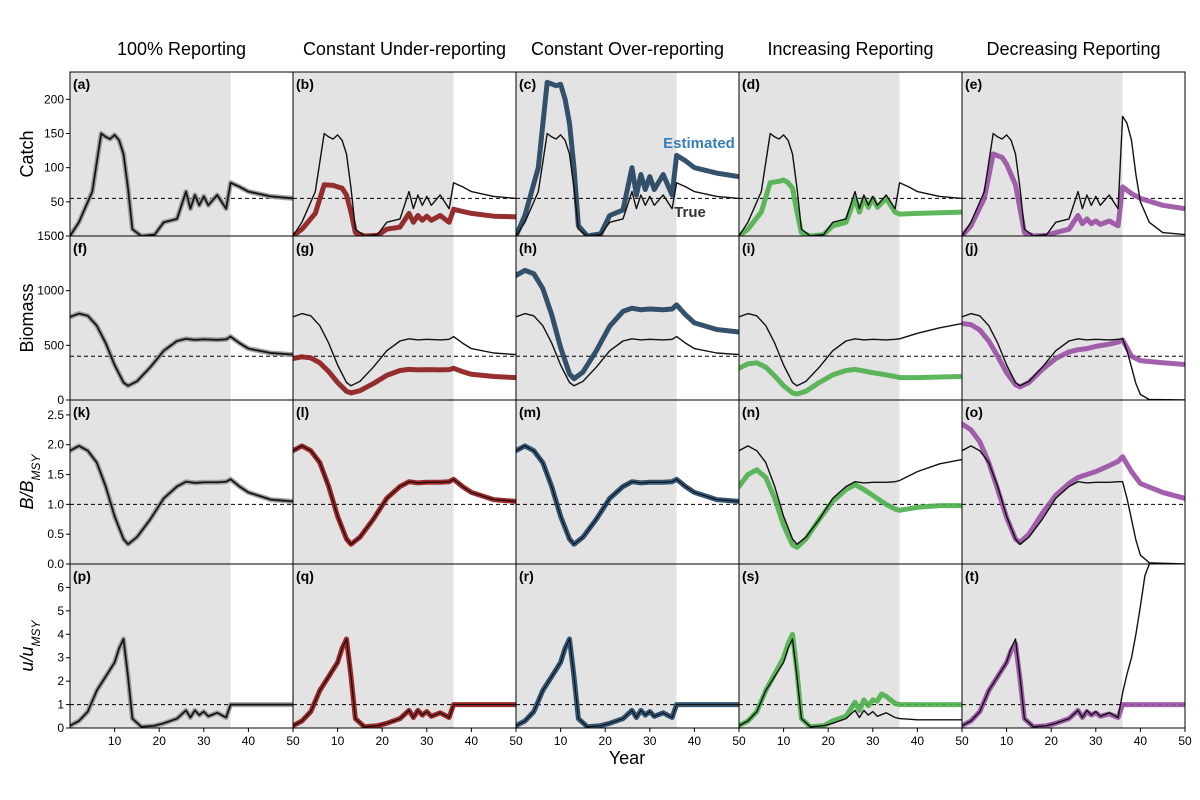 The height and width of the screenshot is (800, 1200). I want to click on panel-biomass-1: (g), so click(404, 318).